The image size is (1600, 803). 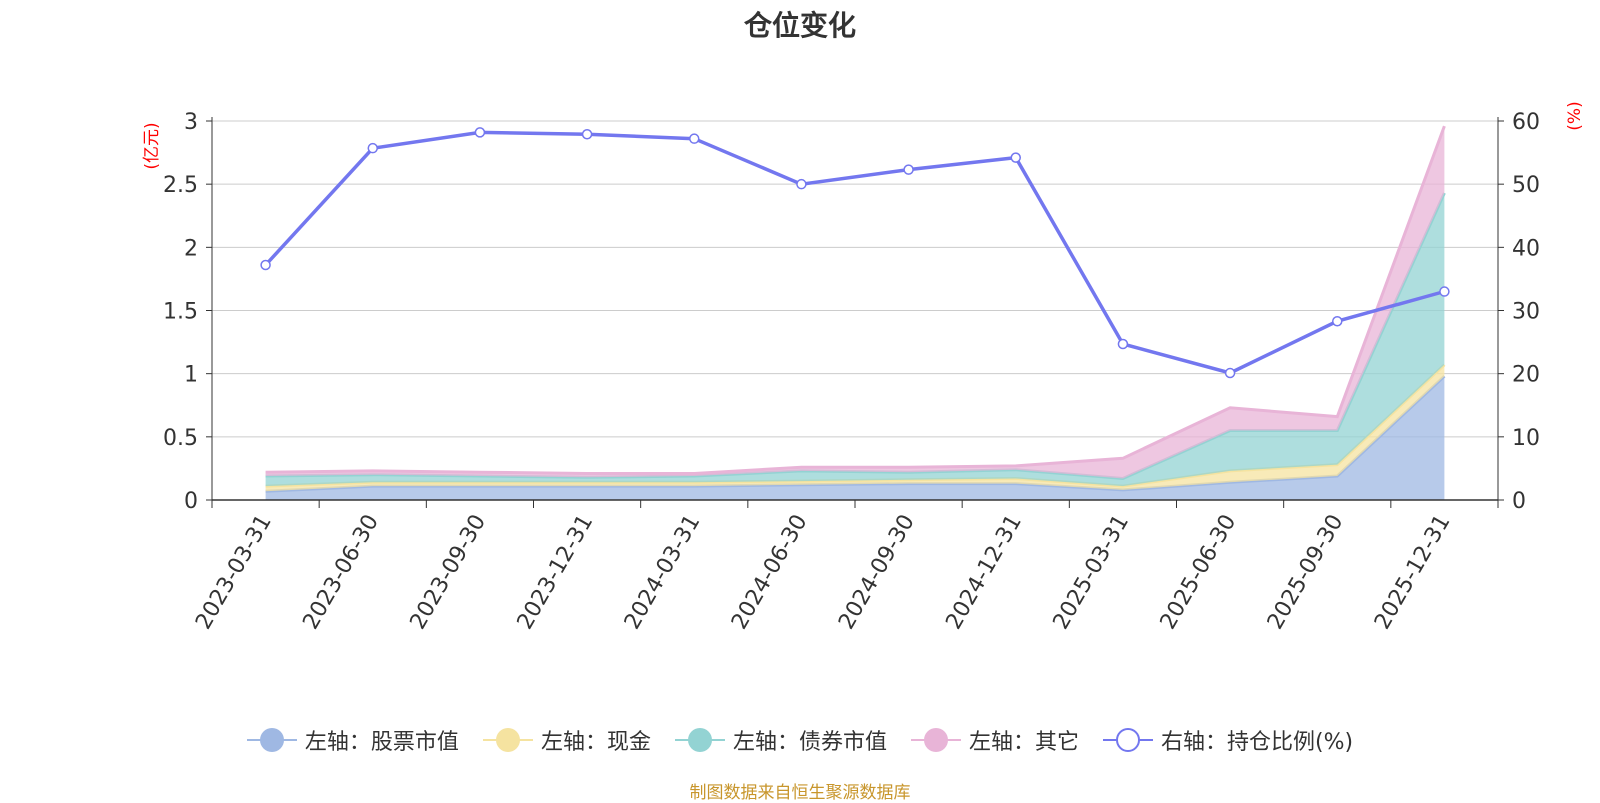 I want to click on right-tick-label: 40, so click(x=1526, y=248).